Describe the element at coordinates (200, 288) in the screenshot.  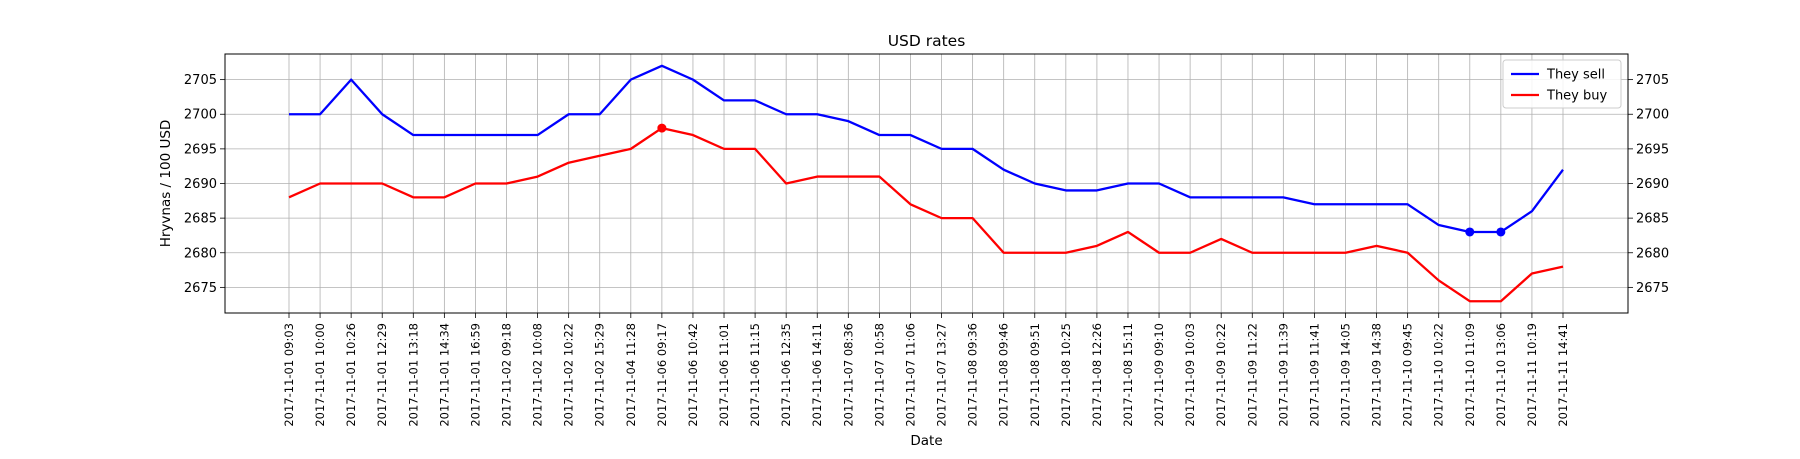
I see `y-tick-label-left: 2675` at that location.